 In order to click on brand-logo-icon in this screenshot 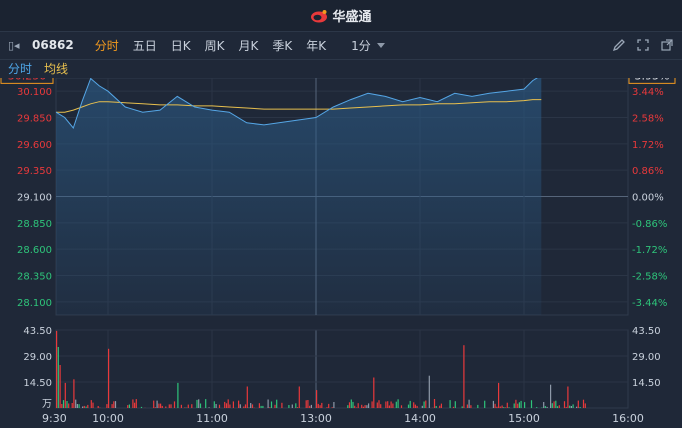, I will do `click(319, 15)`.